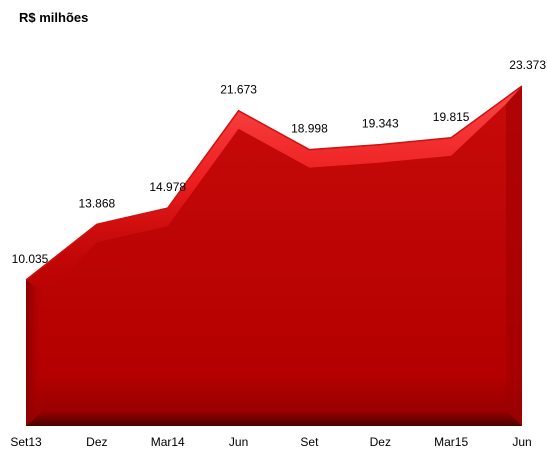 This screenshot has height=450, width=547. What do you see at coordinates (527, 65) in the screenshot?
I see `data-label: 23.373` at bounding box center [527, 65].